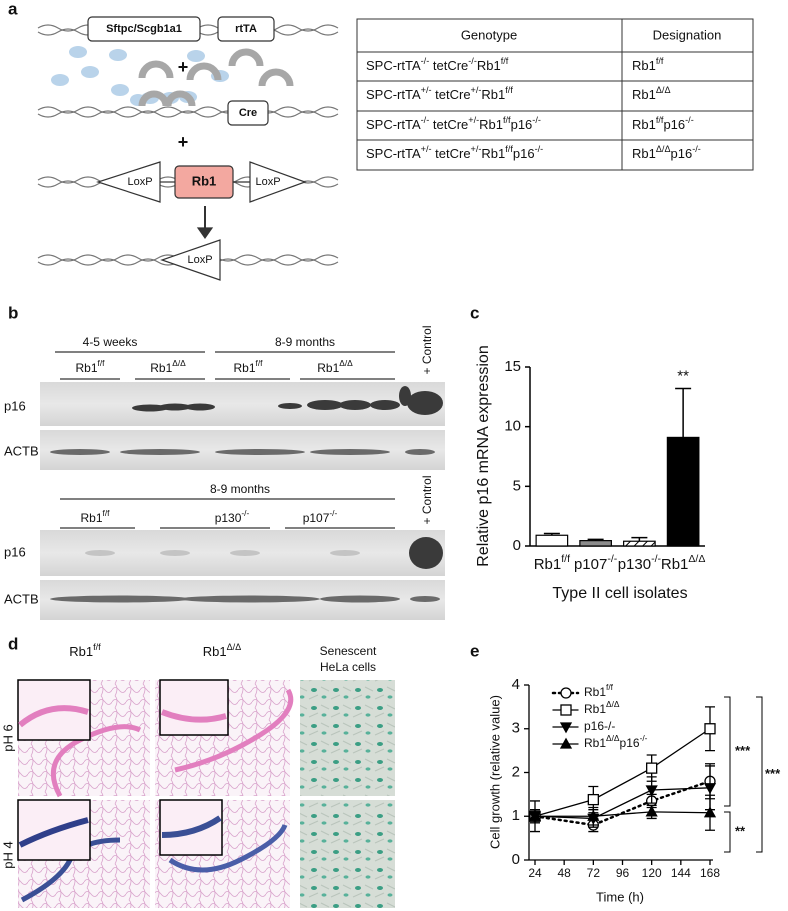 This screenshot has height=911, width=788. What do you see at coordinates (599, 726) in the screenshot?
I see `legend-label: p16-/-` at bounding box center [599, 726].